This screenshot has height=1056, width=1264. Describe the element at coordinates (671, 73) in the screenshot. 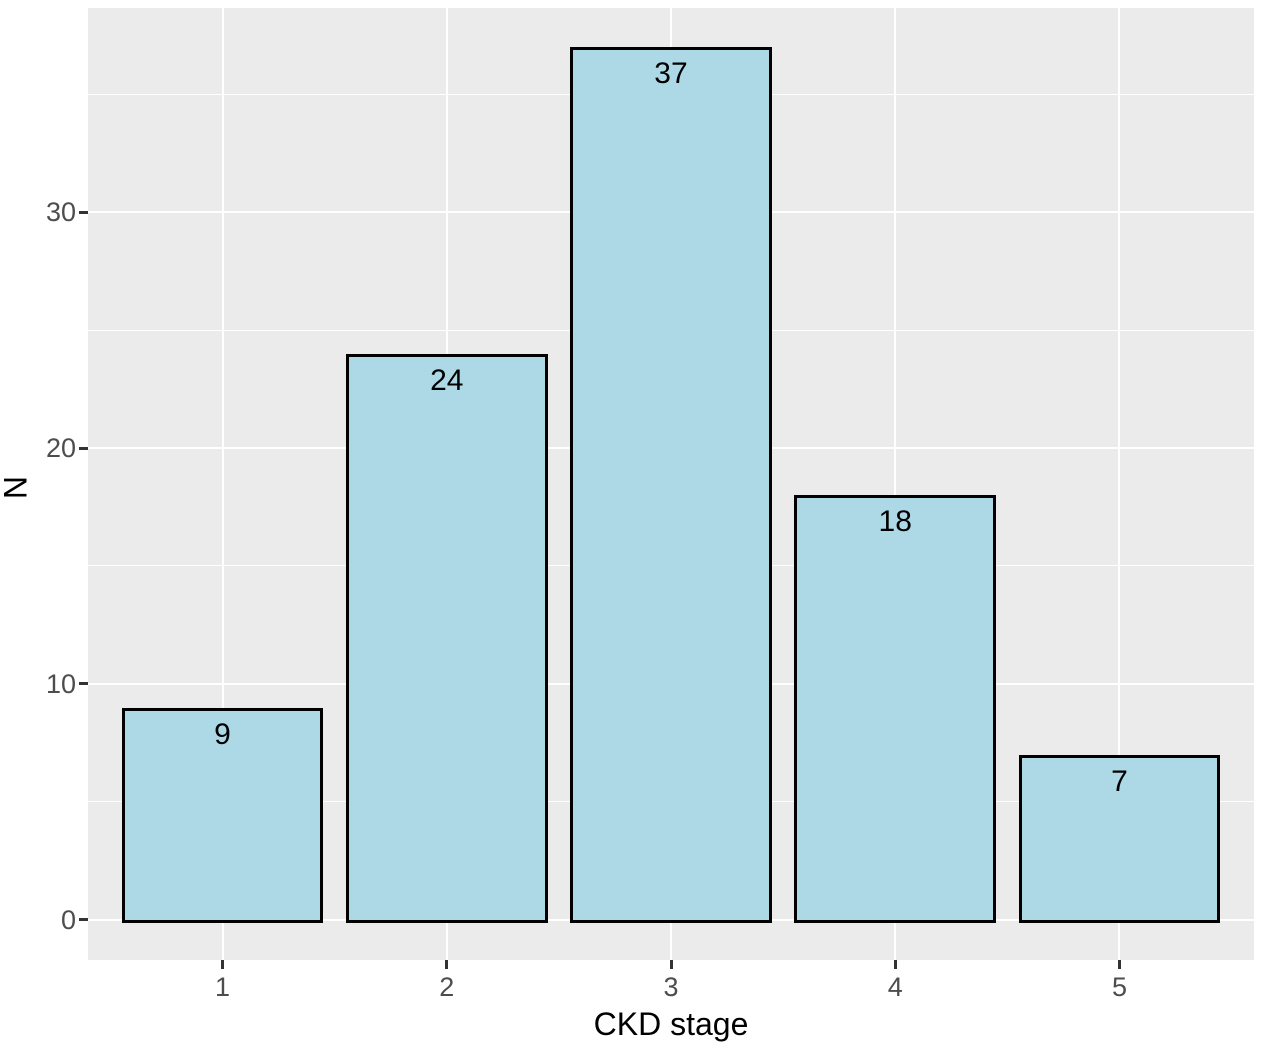

I see `bar-value-label: 37` at that location.